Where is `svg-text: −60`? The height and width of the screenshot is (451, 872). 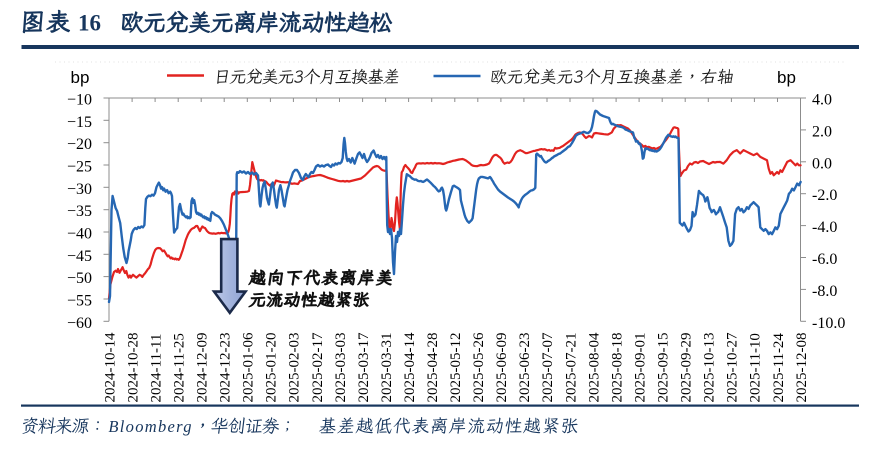 svg-text: −60 is located at coordinates (79, 323).